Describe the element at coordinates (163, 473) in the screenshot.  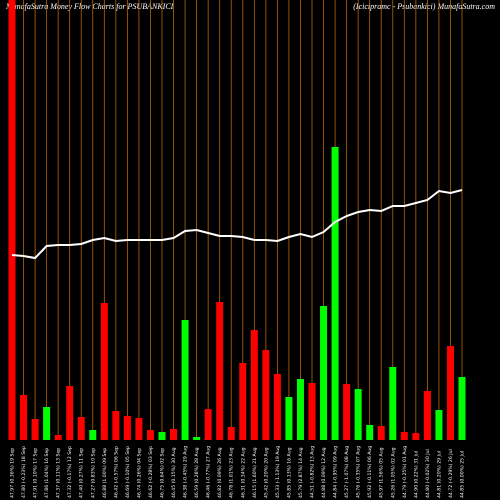
I see `x-tick-label: 46.75 (0.64%) 02 Sep` at that location.